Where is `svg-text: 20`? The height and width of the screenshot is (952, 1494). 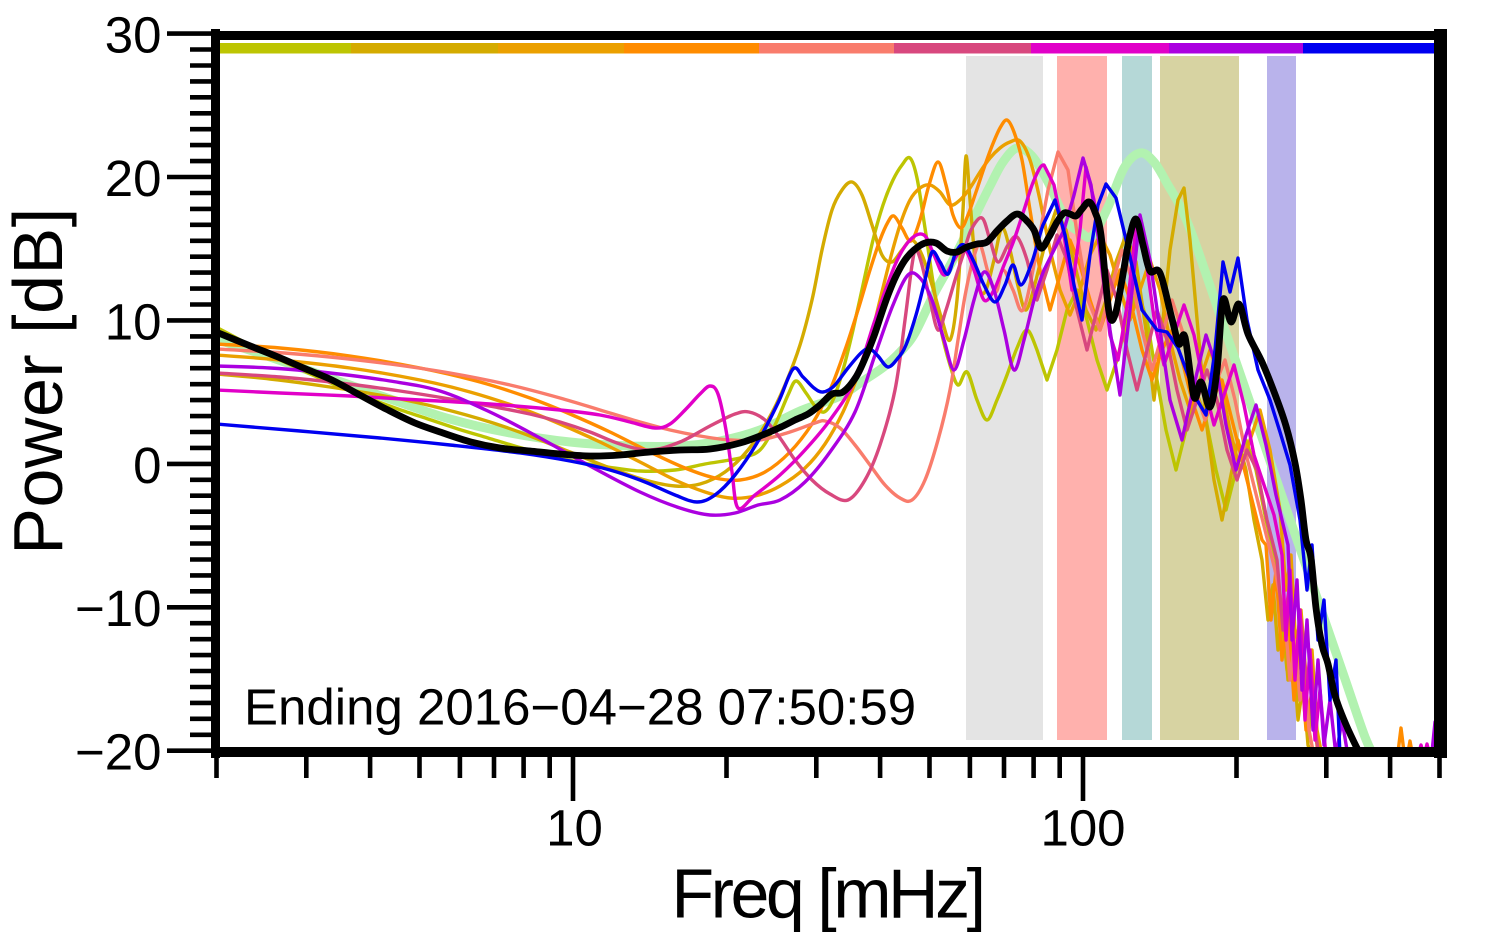
svg-text: 20 is located at coordinates (133, 178).